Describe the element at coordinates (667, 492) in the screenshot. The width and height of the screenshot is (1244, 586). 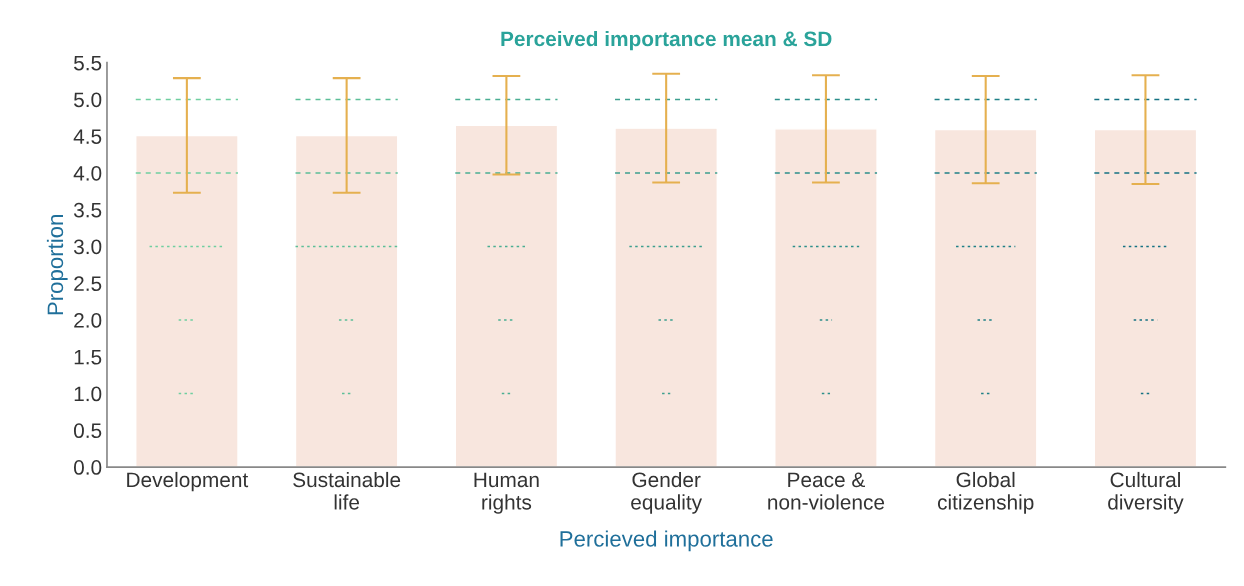
I see `x-tick-label: Gender equality` at that location.